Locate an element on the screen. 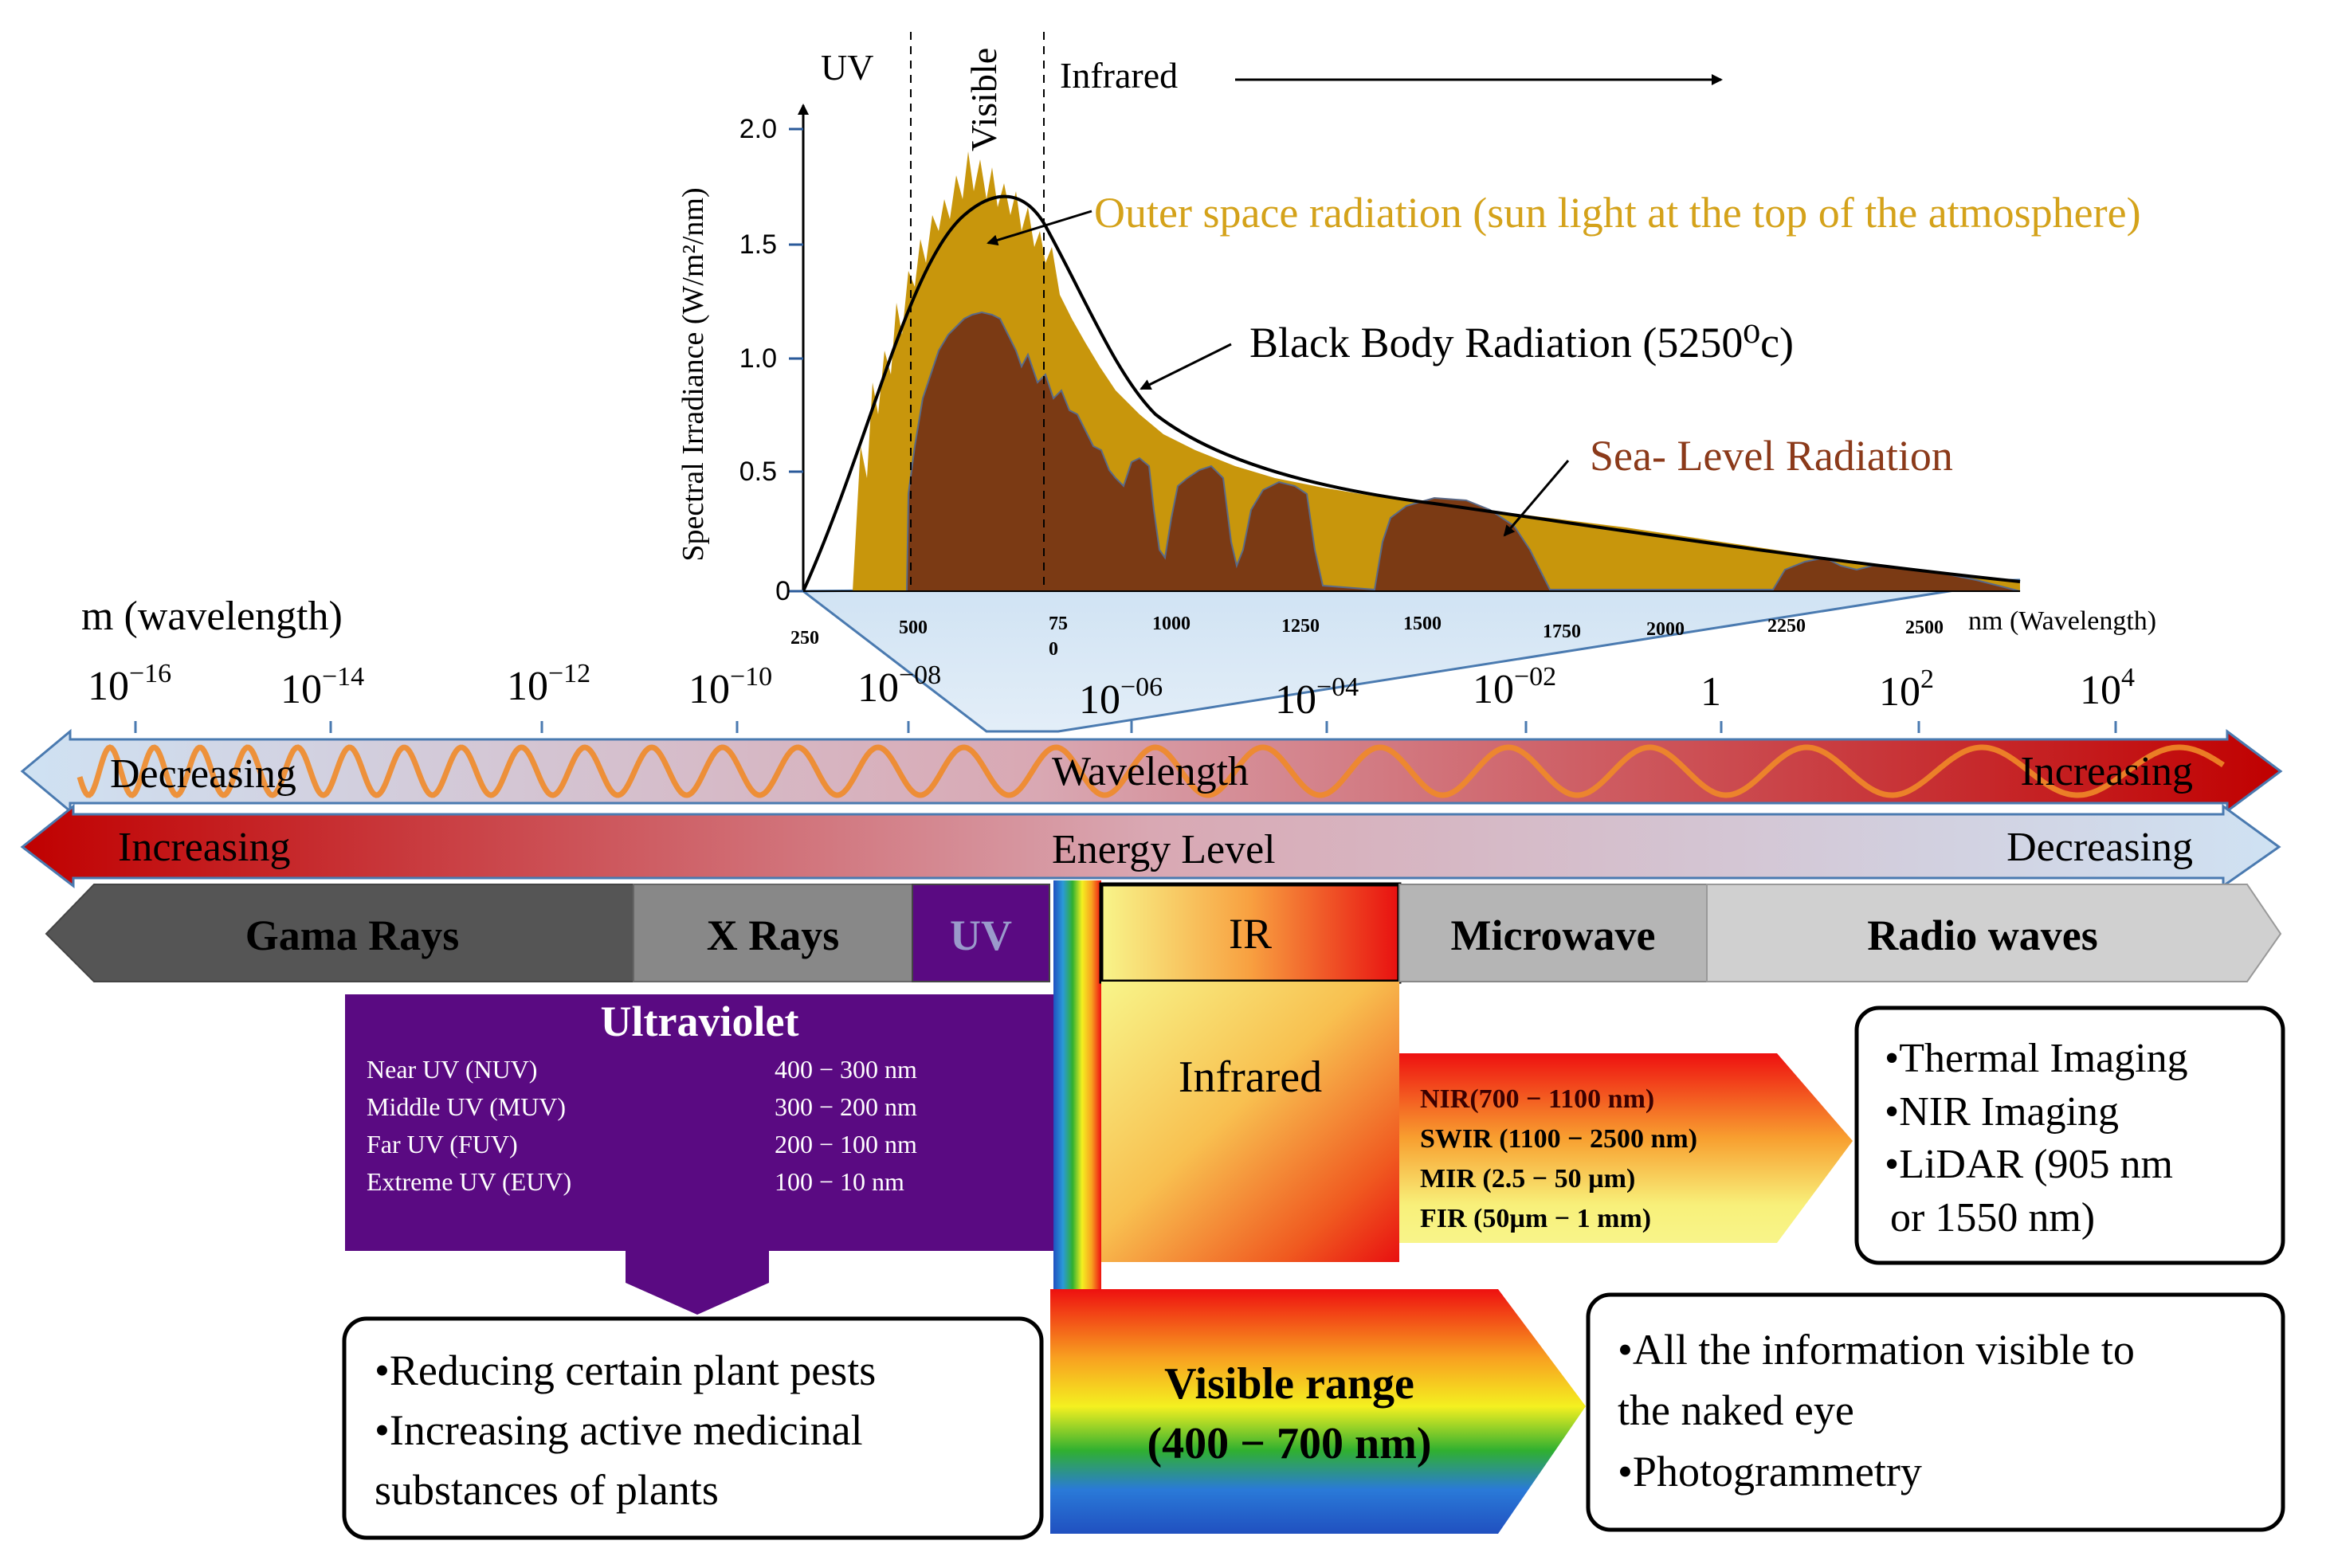  energy-bar-center: Energy Level is located at coordinates (1164, 849).